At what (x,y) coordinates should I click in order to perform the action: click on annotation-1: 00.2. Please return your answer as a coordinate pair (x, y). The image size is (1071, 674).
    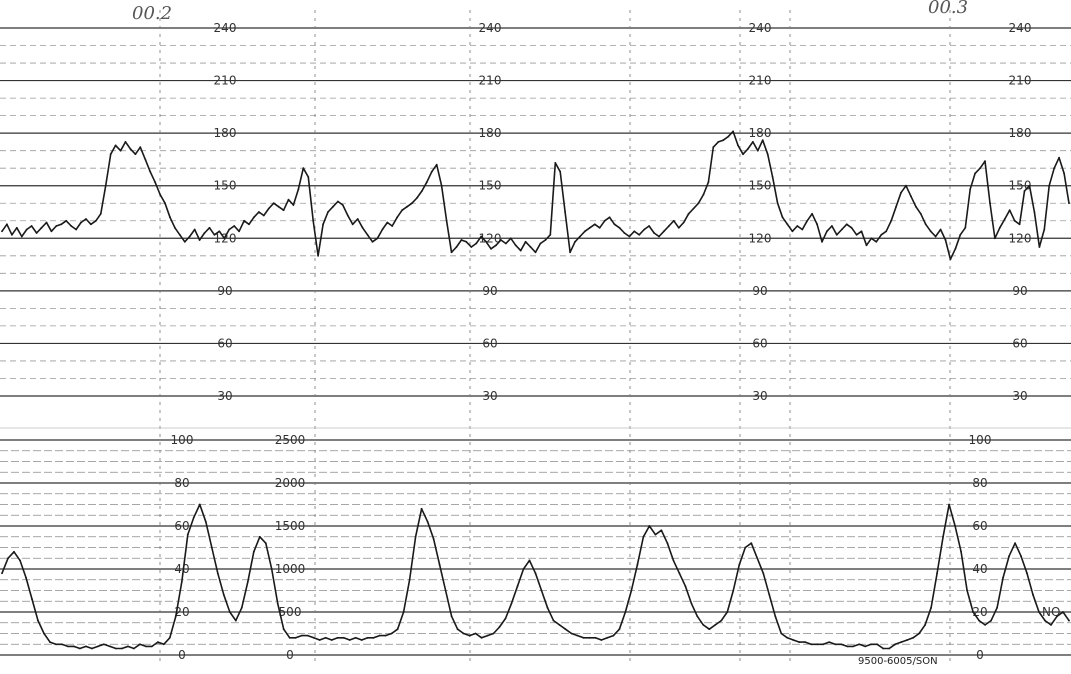
    Looking at the image, I should click on (152, 13).